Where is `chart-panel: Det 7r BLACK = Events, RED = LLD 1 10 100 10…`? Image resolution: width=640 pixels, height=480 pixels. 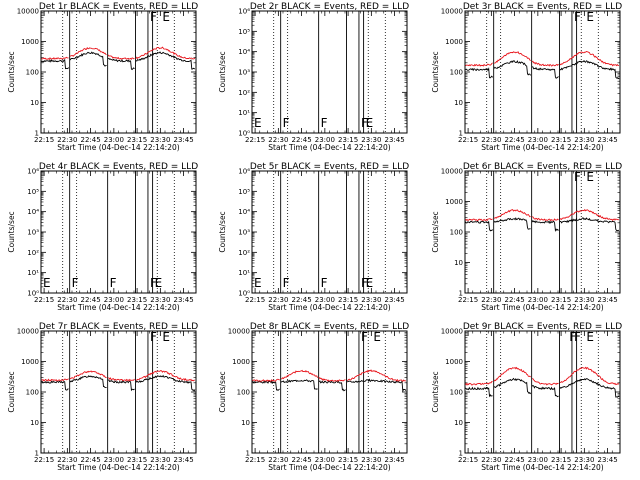 chart-panel: Det 7r BLACK = Events, RED = LLD 1 10 100 10… is located at coordinates (102, 397).